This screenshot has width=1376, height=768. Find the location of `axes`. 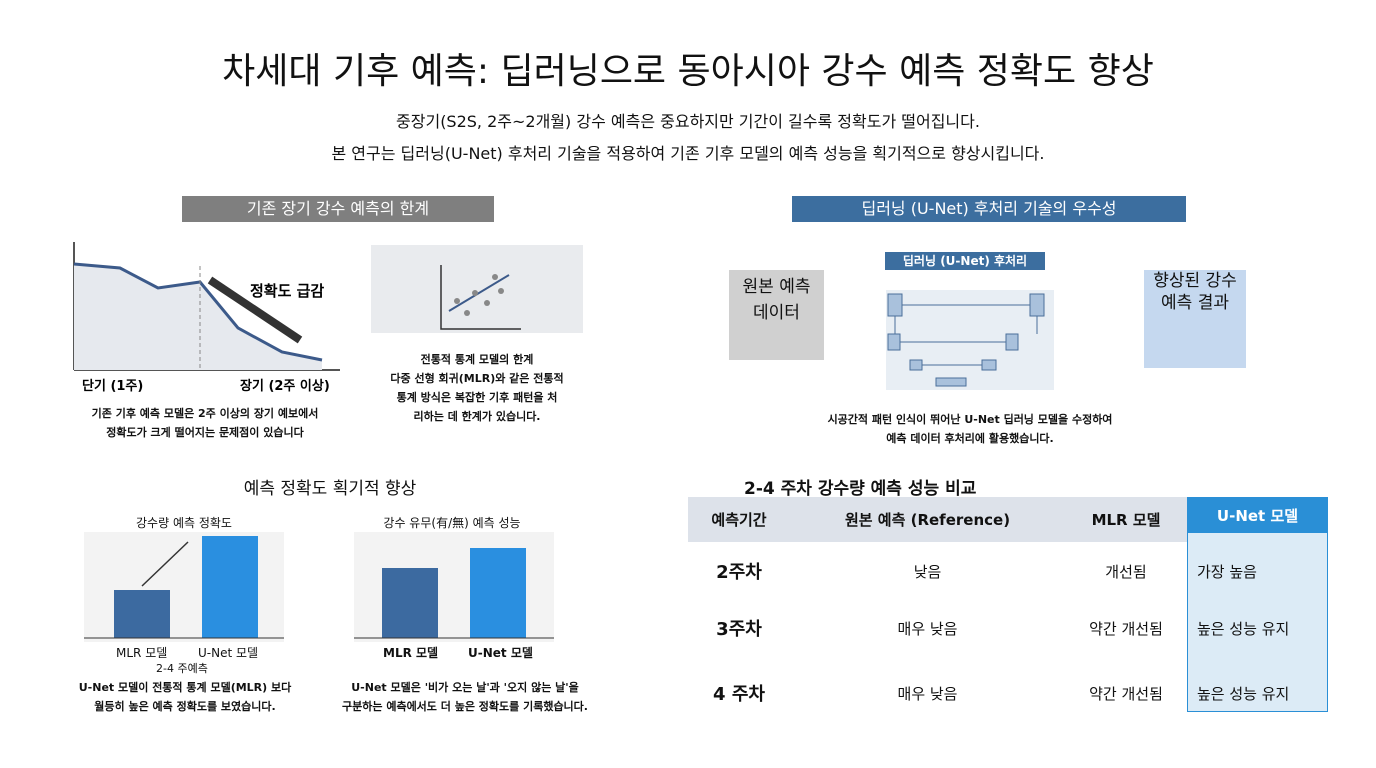

axes is located at coordinates (480, 297).